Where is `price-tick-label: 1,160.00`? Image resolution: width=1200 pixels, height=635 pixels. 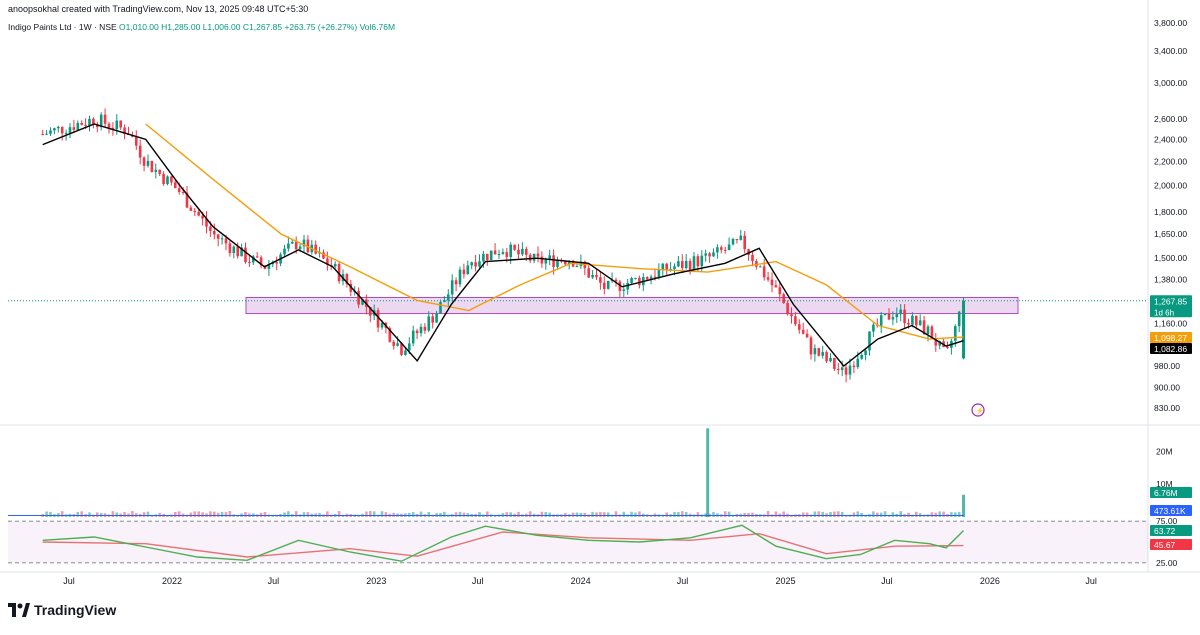 price-tick-label: 1,160.00 is located at coordinates (1170, 323).